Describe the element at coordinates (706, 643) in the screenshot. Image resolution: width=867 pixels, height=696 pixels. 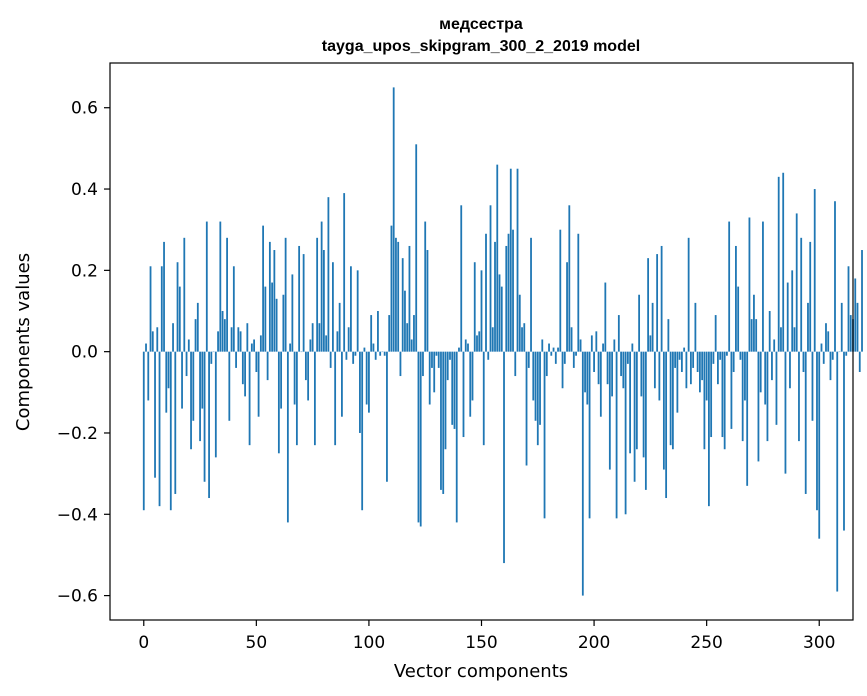
I see `x-tick-label: 250` at that location.